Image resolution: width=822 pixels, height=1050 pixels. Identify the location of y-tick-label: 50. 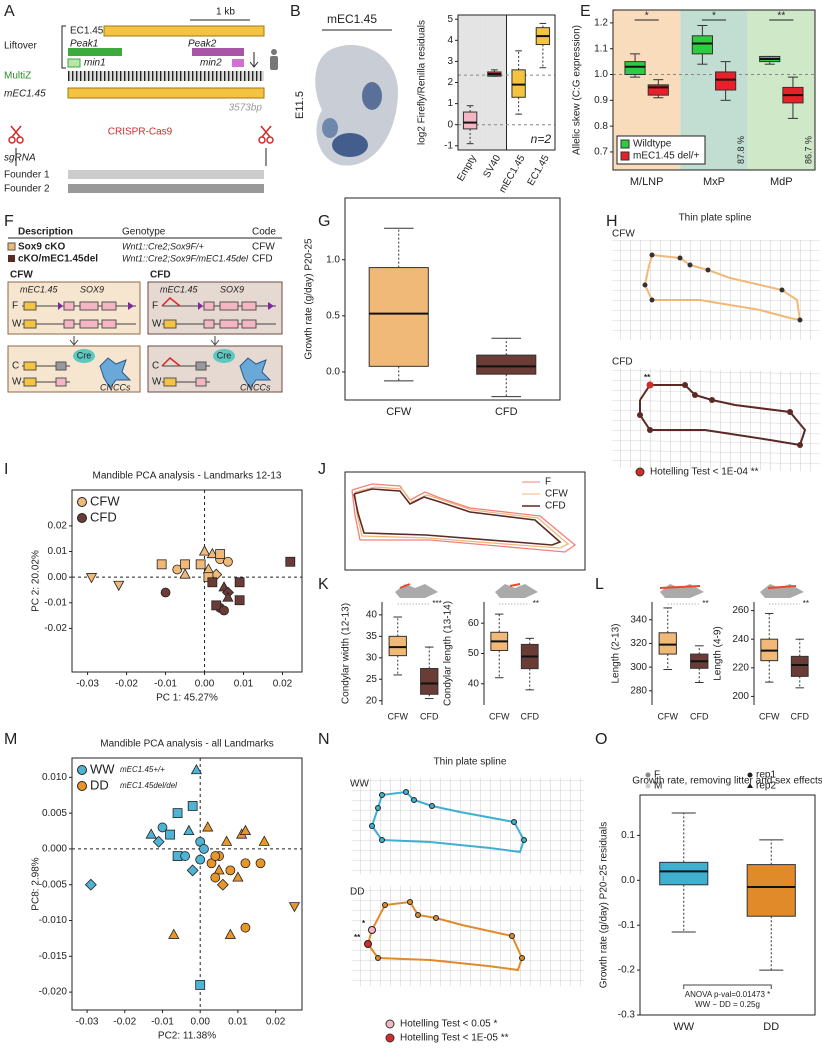
(474, 653).